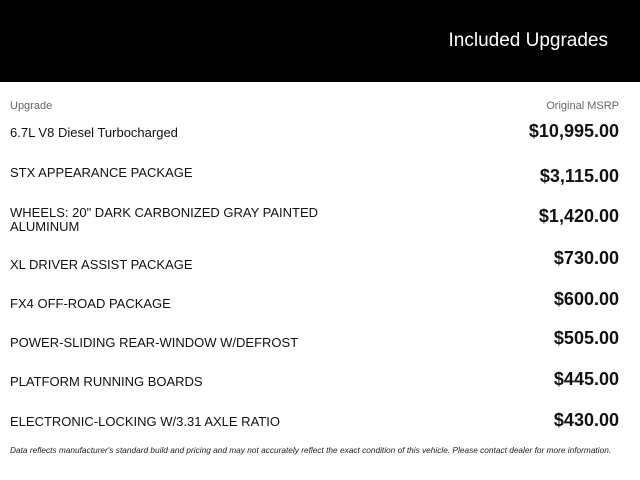 The width and height of the screenshot is (640, 480). What do you see at coordinates (320, 386) in the screenshot?
I see `list-item: PLATFORM RUNNING BOARDS $445.00` at bounding box center [320, 386].